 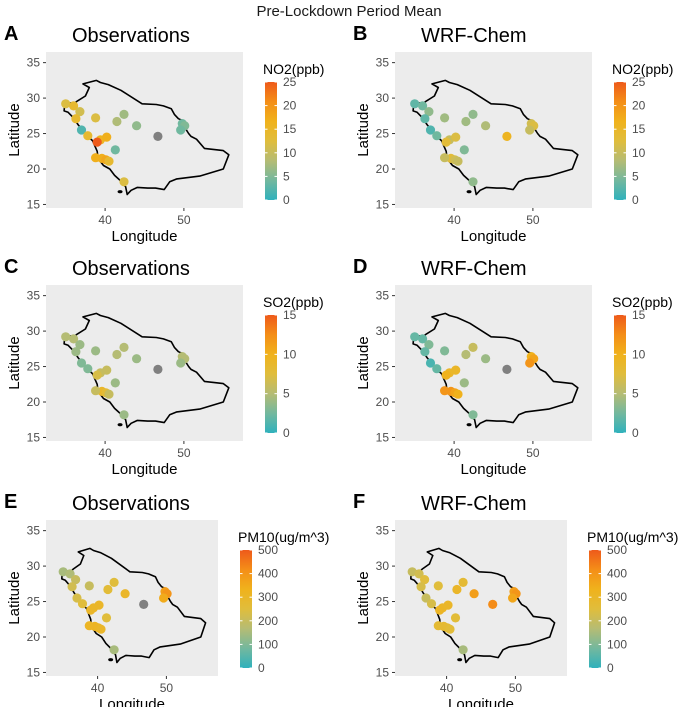 I want to click on legend-tick-label: 300, so click(x=268, y=597).